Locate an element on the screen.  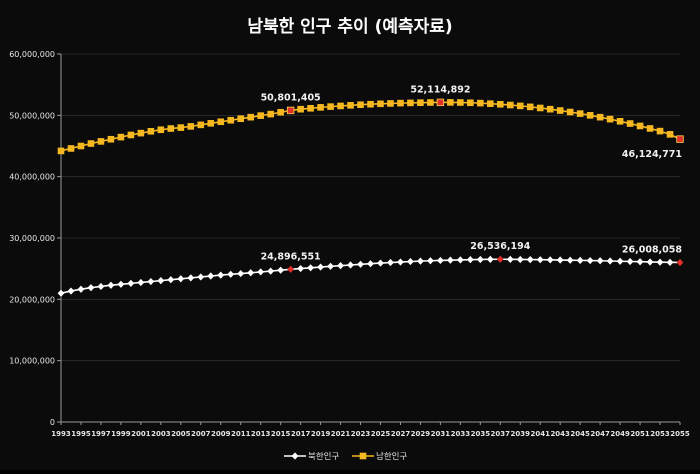
x-tick-label: 2003 is located at coordinates (161, 434).